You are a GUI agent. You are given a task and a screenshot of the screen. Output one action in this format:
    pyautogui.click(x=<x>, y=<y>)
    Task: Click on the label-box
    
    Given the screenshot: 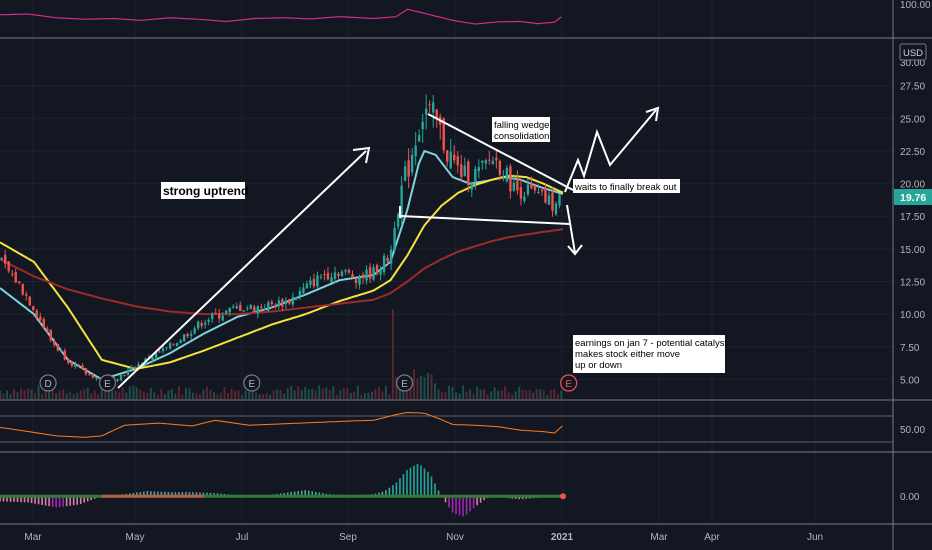 What is the action you would take?
    pyautogui.click(x=626, y=186)
    